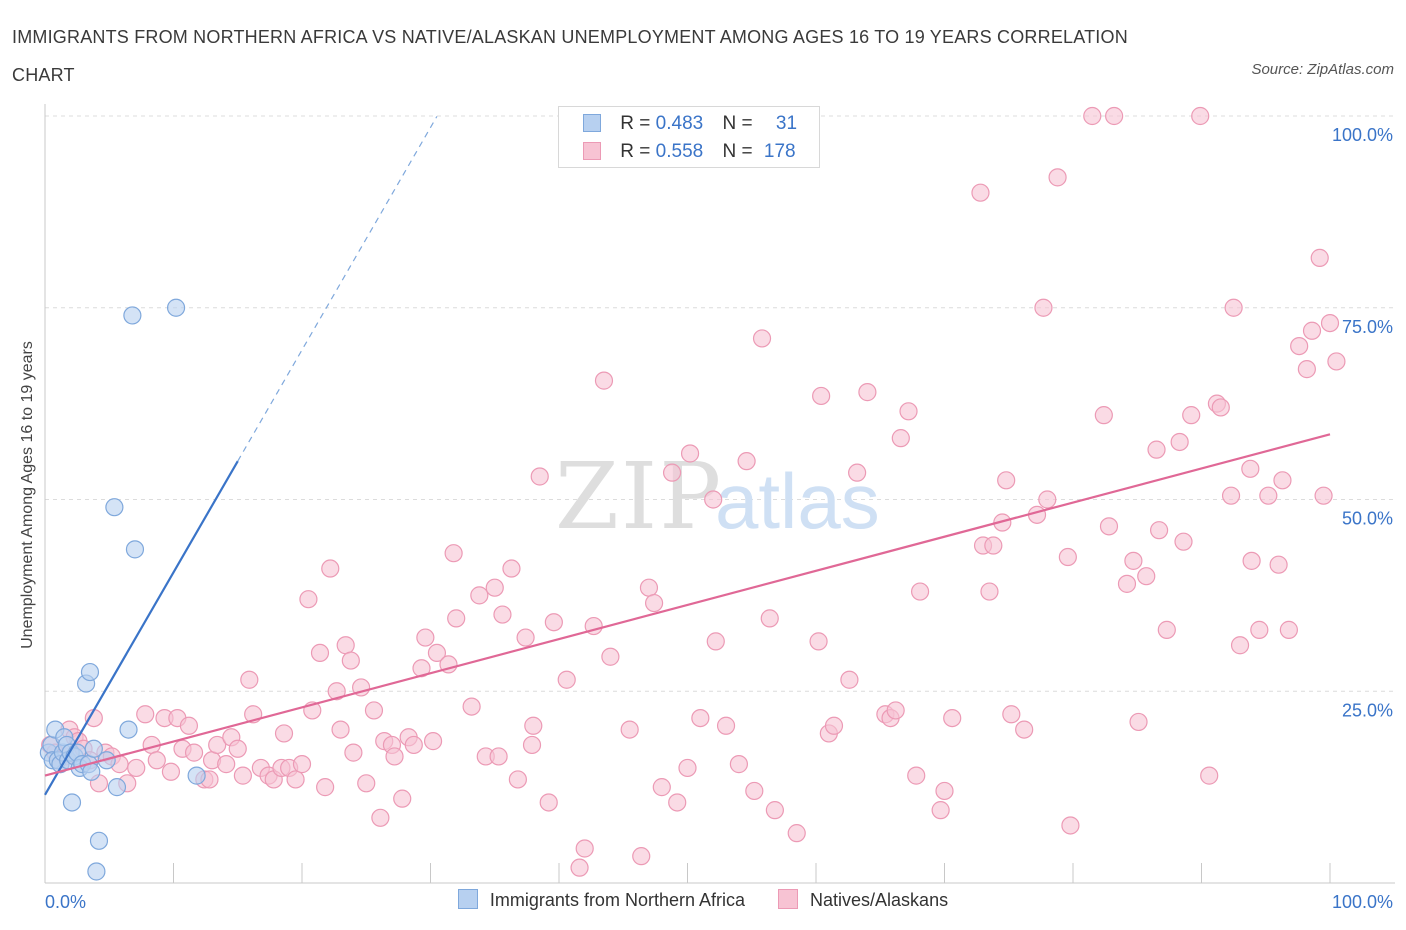  I want to click on immigrant-trendline, so click(141, 628).